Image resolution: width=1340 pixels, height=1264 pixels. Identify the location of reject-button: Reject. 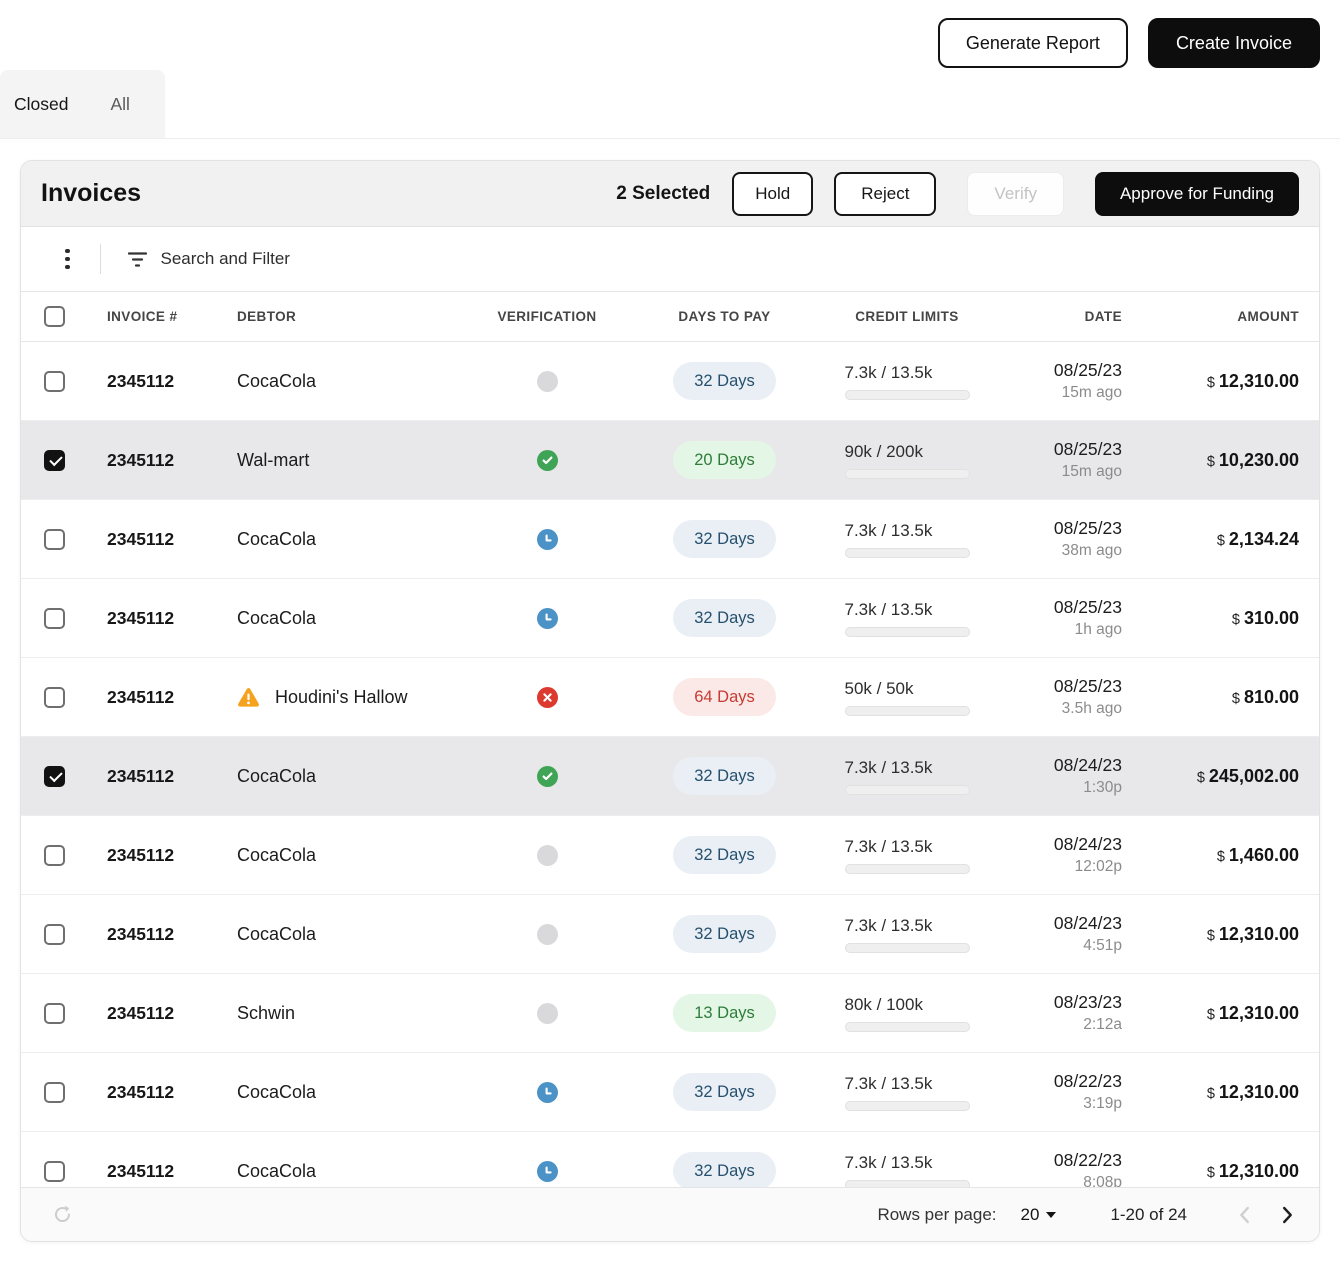
(885, 193).